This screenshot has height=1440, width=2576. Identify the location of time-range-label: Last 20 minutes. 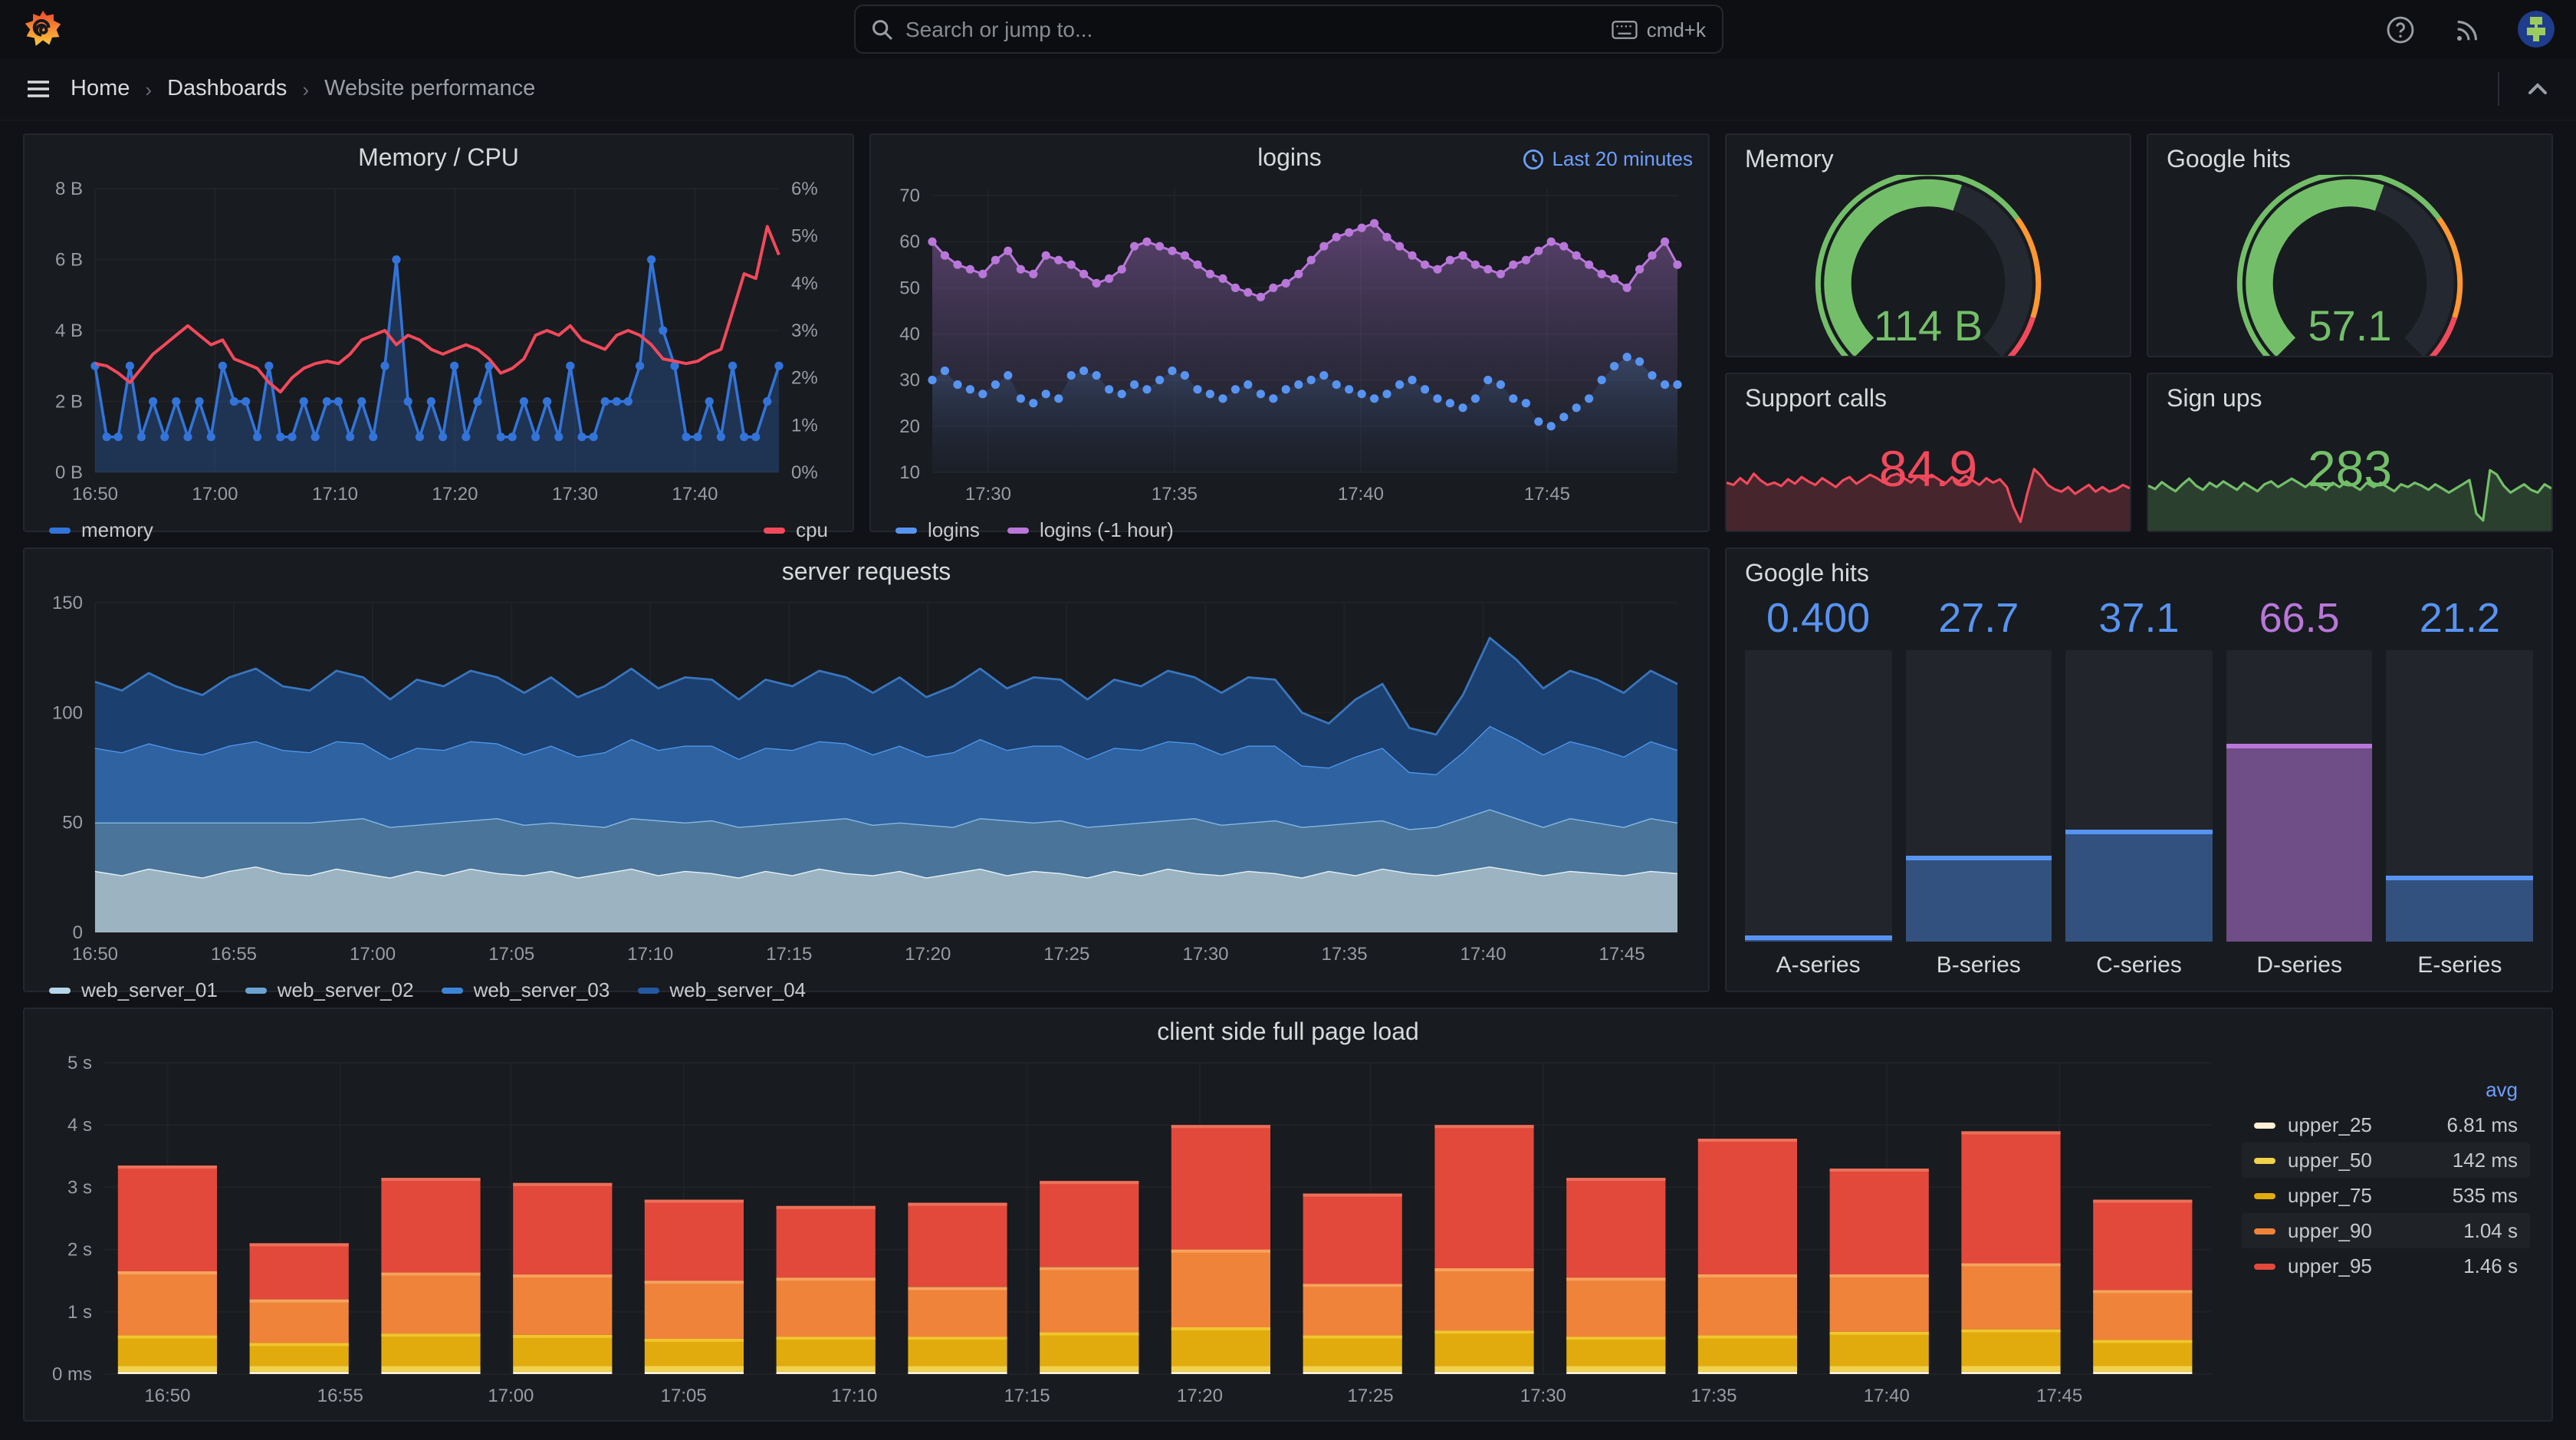
(1608, 158).